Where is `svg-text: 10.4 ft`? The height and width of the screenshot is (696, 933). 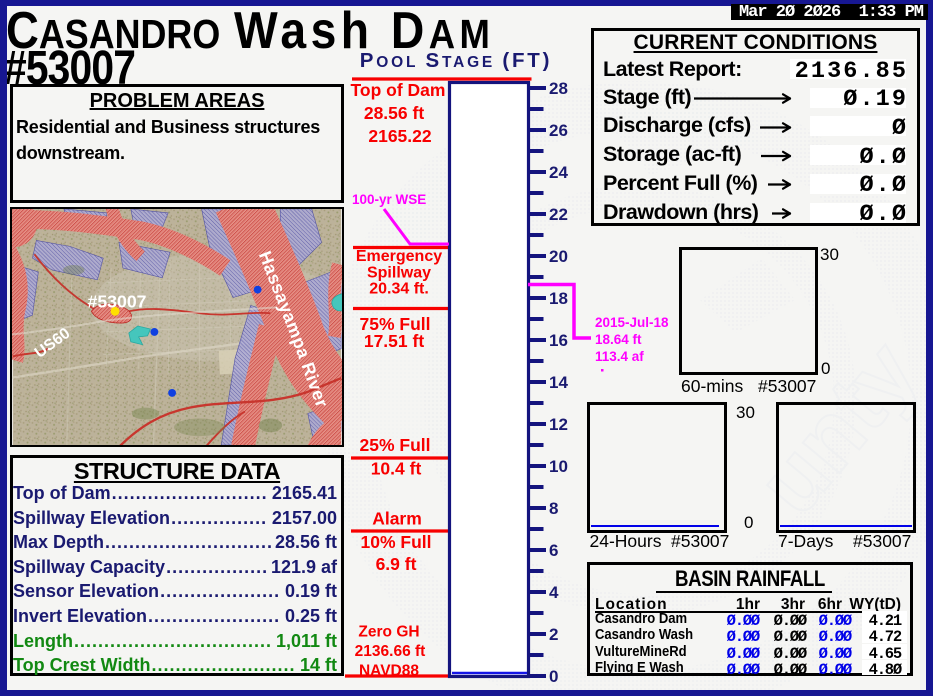 svg-text: 10.4 ft is located at coordinates (396, 469).